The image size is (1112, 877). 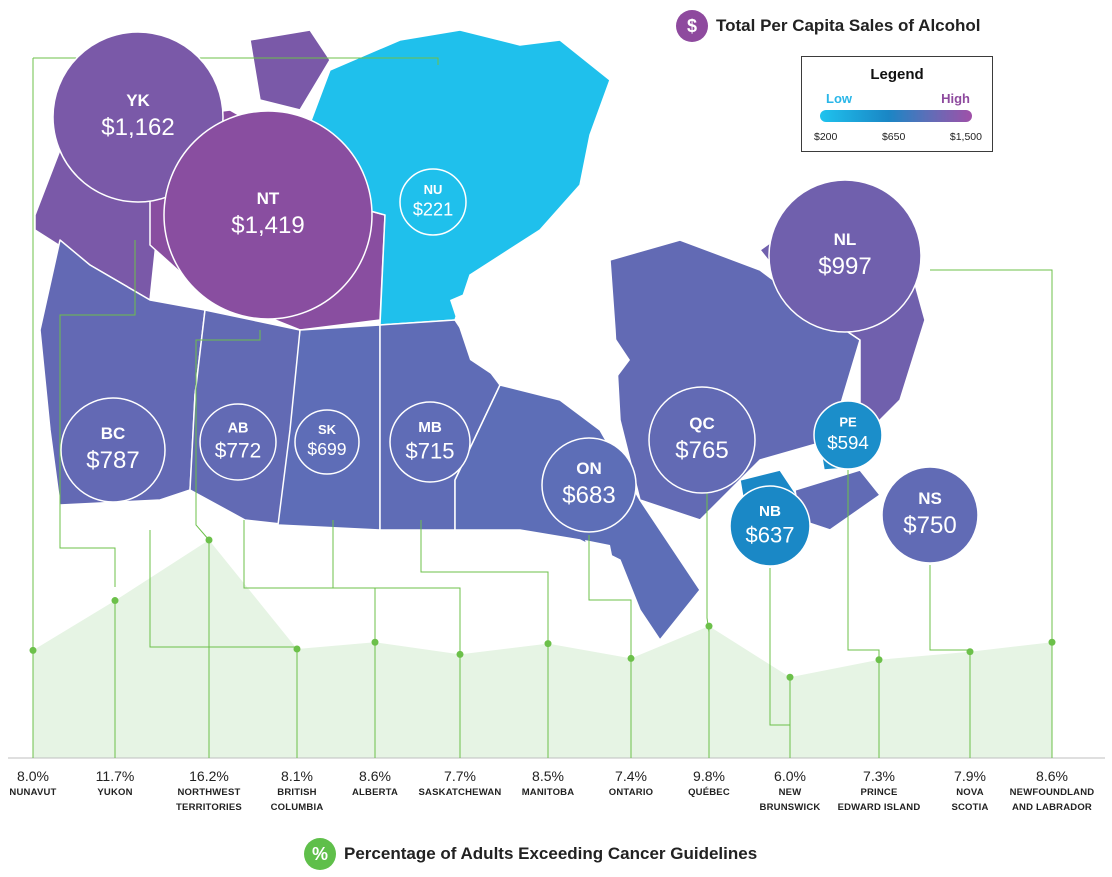 I want to click on bubble-code: BC, so click(x=113, y=433).